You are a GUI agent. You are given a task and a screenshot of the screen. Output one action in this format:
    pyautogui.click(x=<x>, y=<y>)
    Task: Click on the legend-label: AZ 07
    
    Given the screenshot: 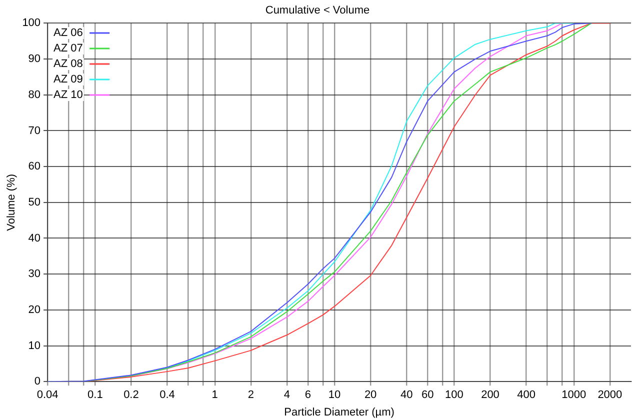 What is the action you would take?
    pyautogui.click(x=68, y=48)
    